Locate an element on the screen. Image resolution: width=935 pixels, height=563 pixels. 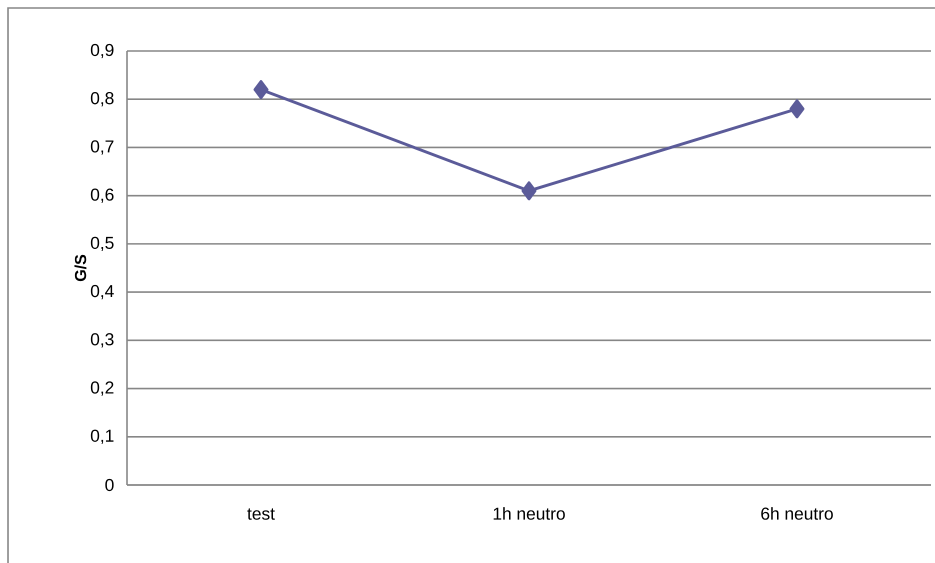
x-tick-label: 1h neutro is located at coordinates (529, 513).